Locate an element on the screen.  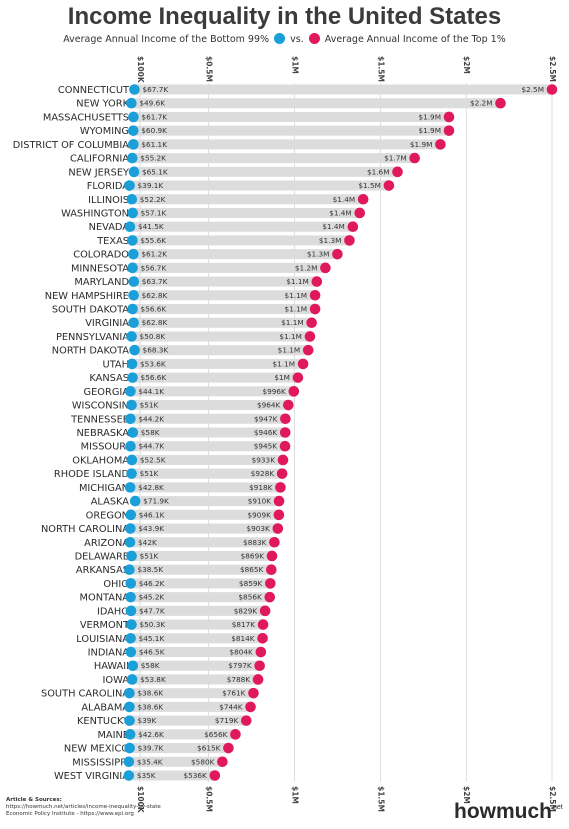
x-tick-label-bottom: $2M is located at coordinates (466, 795).